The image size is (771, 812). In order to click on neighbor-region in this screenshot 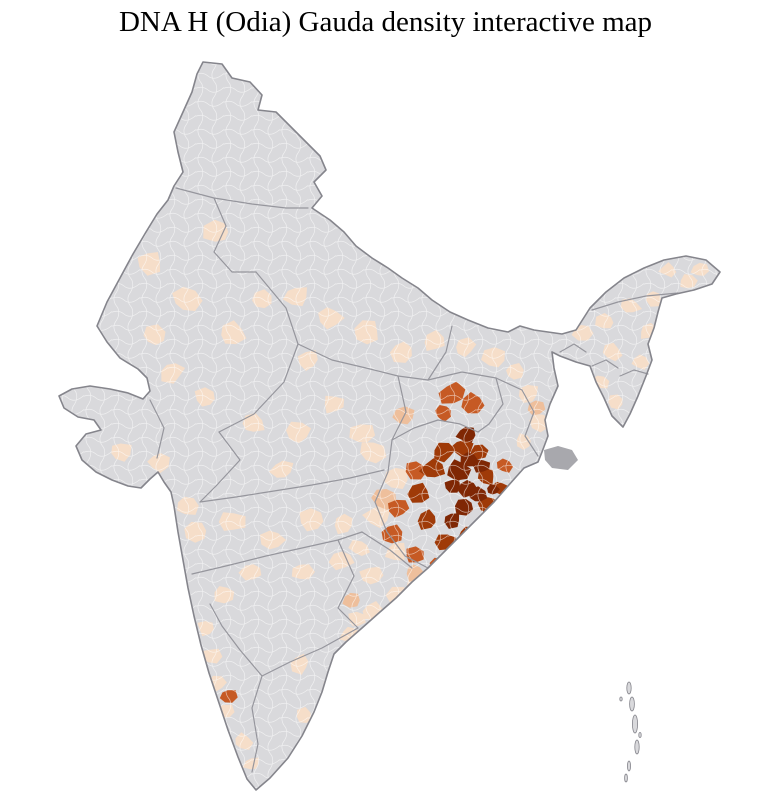, I will do `click(561, 458)`.